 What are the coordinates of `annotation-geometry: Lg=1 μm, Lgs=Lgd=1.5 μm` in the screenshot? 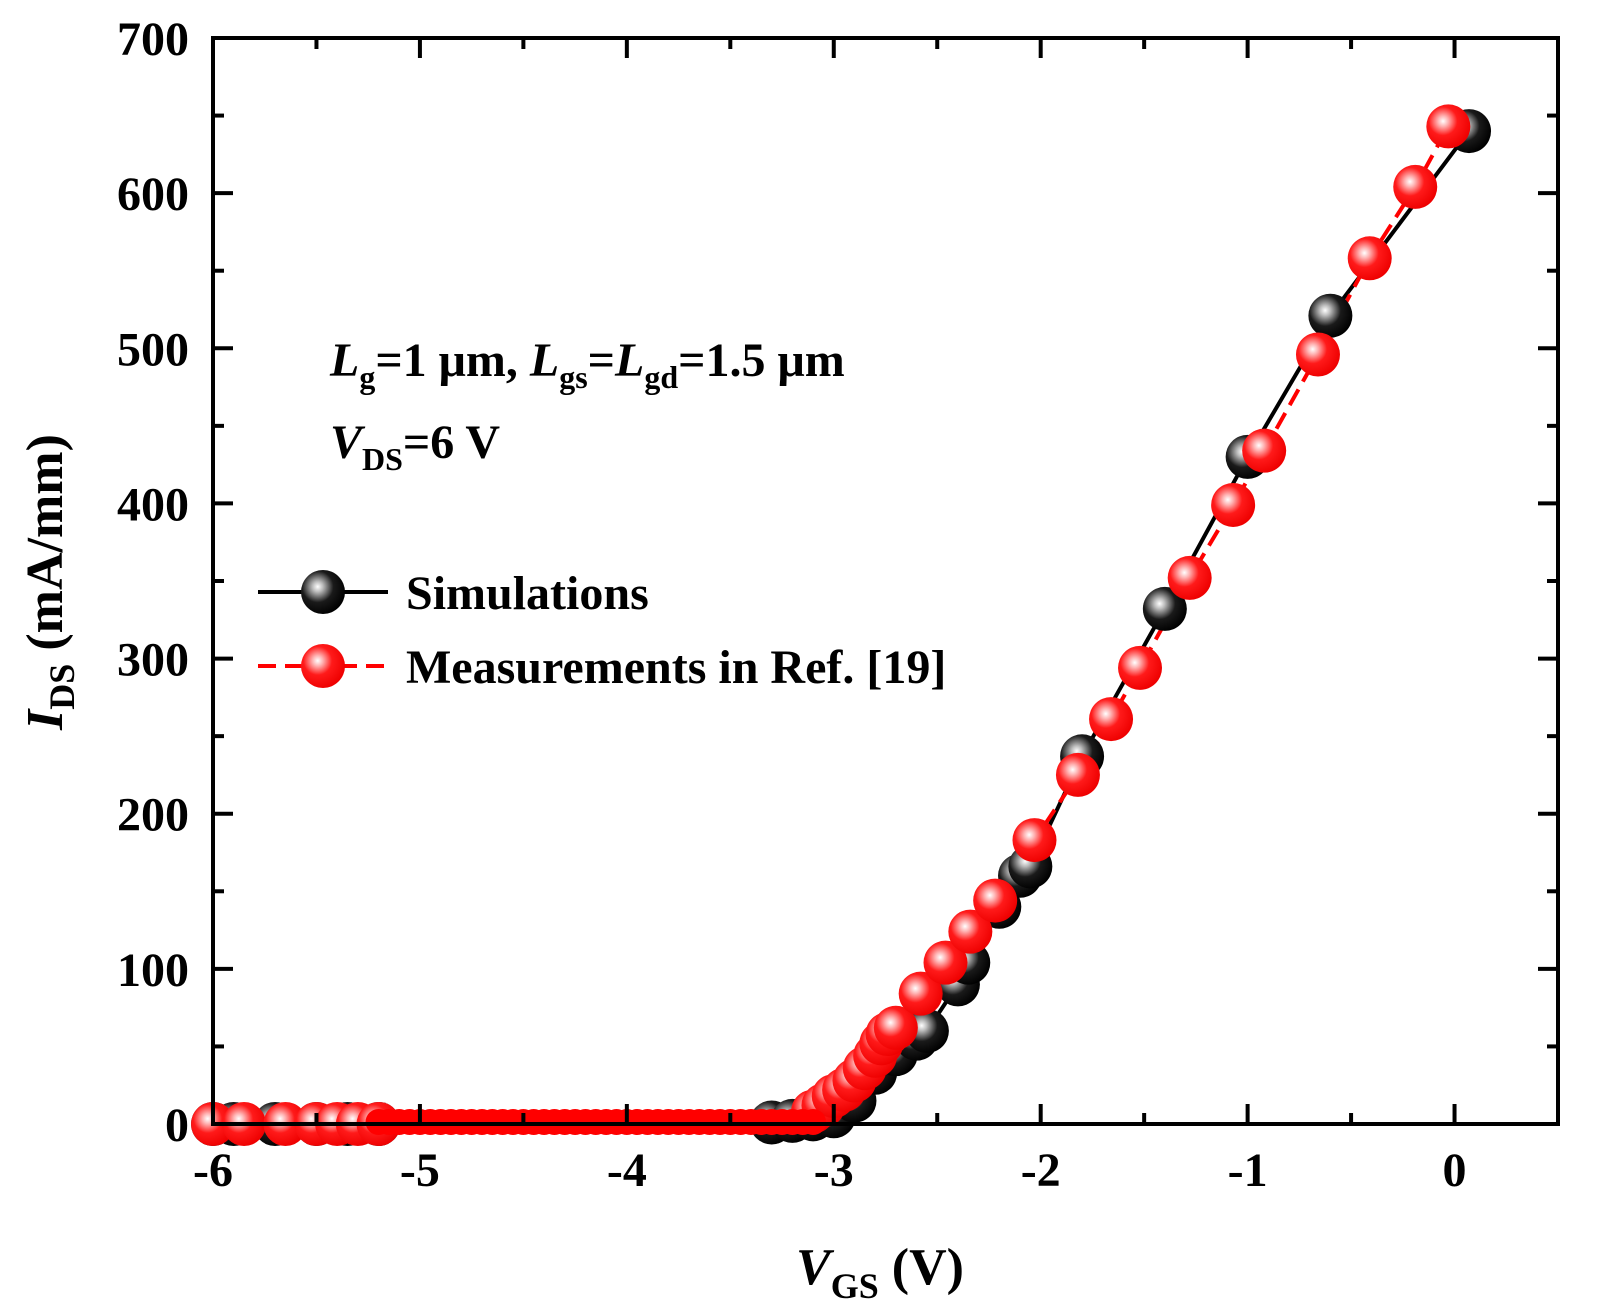 It's located at (587, 364).